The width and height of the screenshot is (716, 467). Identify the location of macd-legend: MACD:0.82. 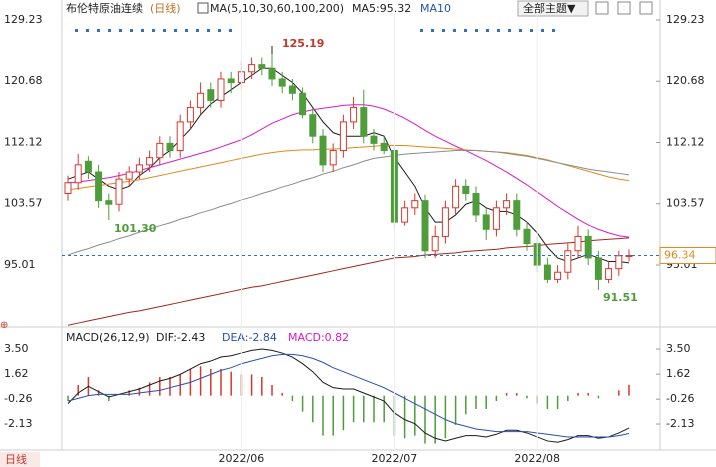
(318, 337).